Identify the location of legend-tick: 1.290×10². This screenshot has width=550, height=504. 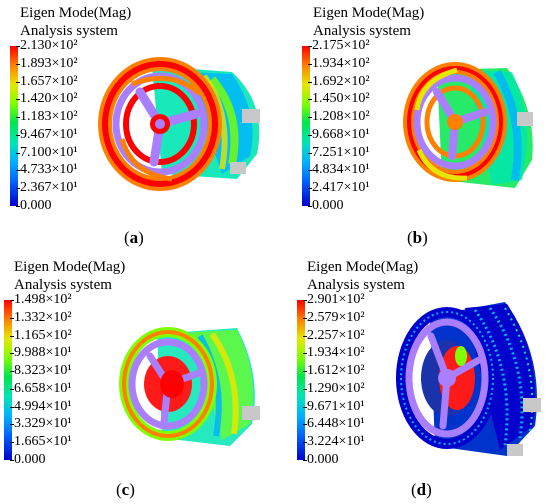
(334, 388).